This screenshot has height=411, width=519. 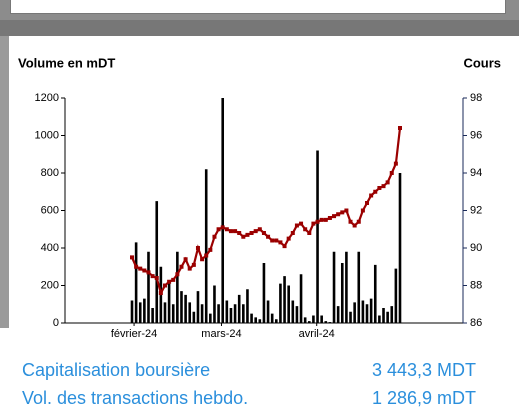 I want to click on y2-tick-label: 94, so click(x=476, y=173).